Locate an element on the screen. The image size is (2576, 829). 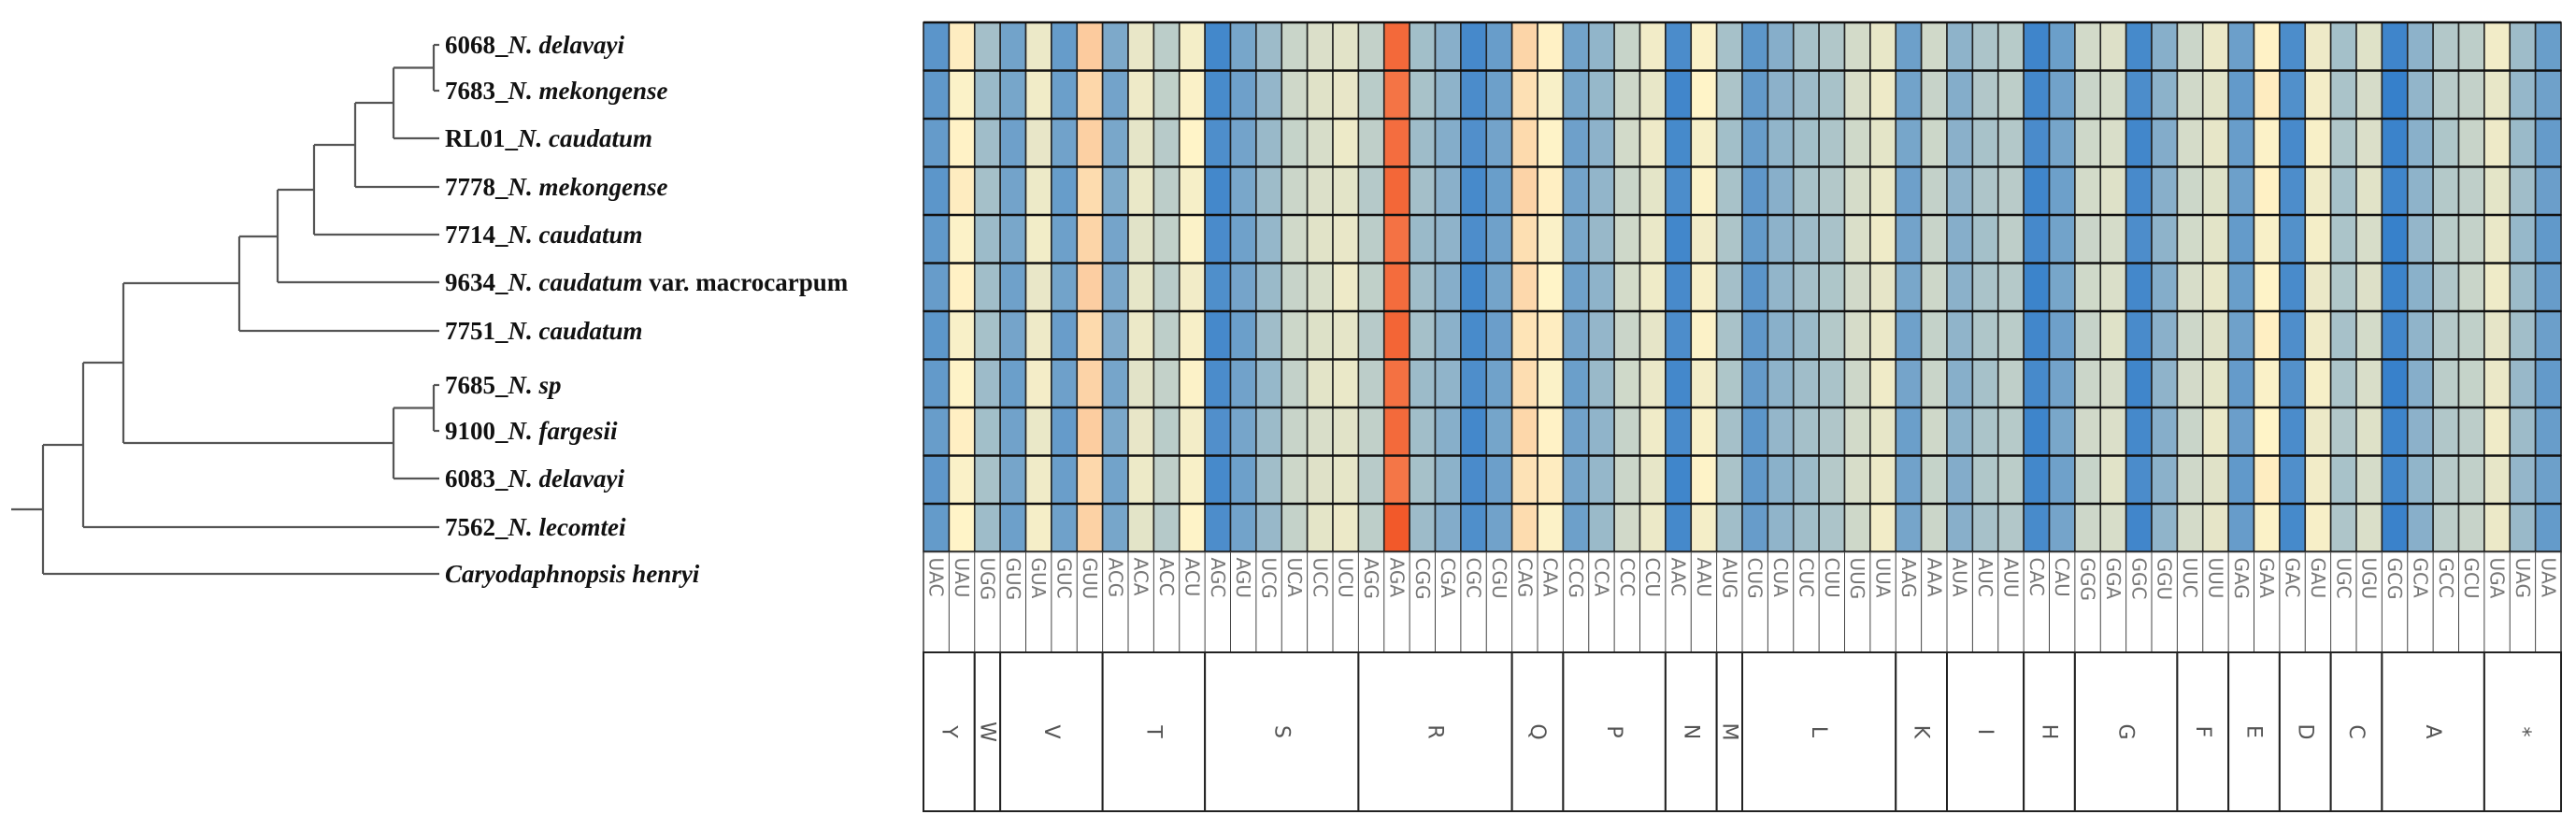
amino-acid-label: D is located at coordinates (2304, 732).